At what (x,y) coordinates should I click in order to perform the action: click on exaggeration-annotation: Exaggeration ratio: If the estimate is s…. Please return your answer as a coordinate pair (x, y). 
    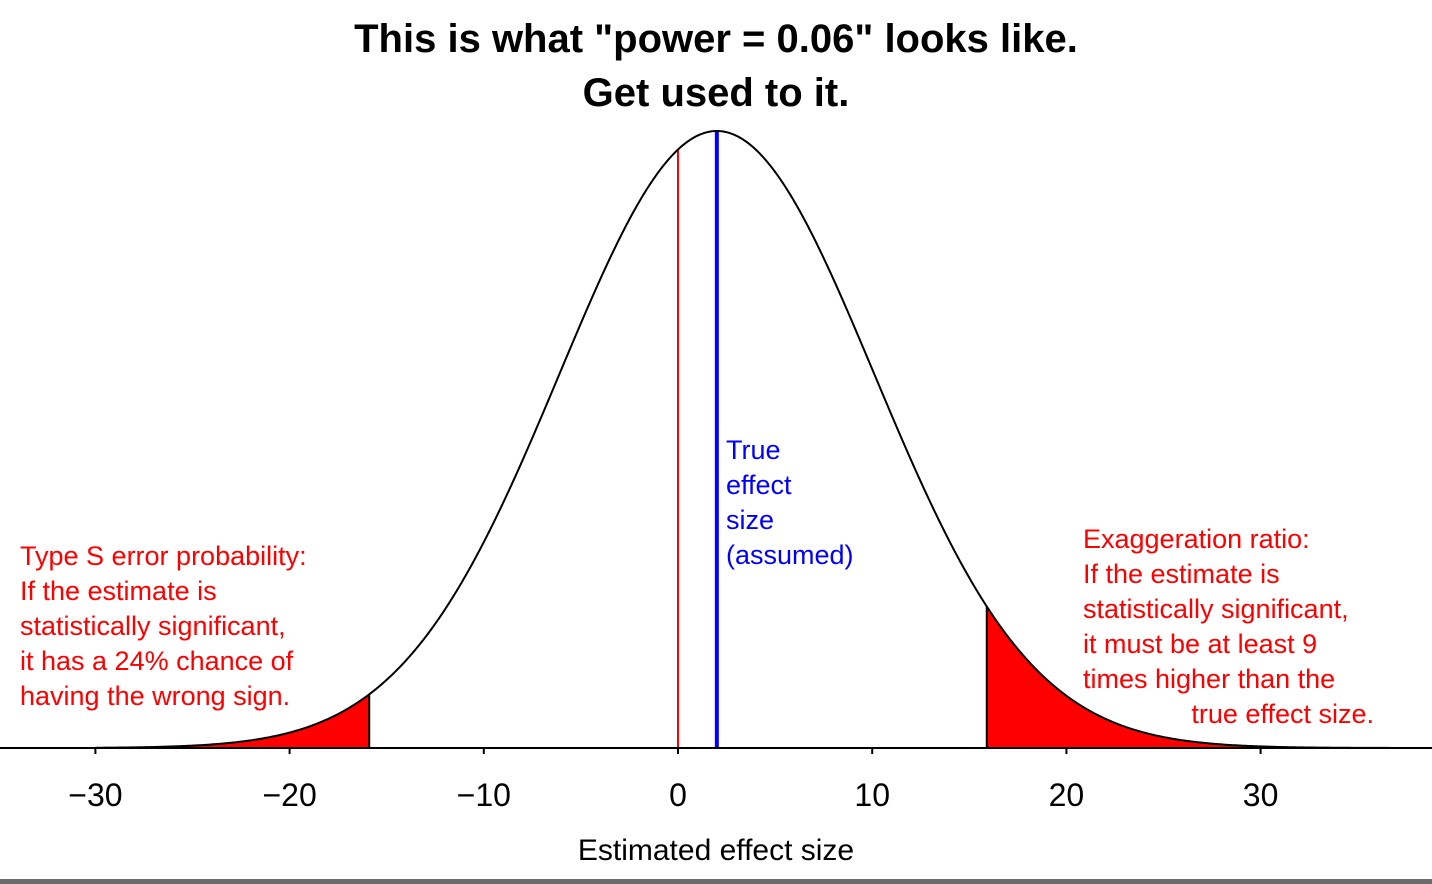
    Looking at the image, I should click on (1228, 626).